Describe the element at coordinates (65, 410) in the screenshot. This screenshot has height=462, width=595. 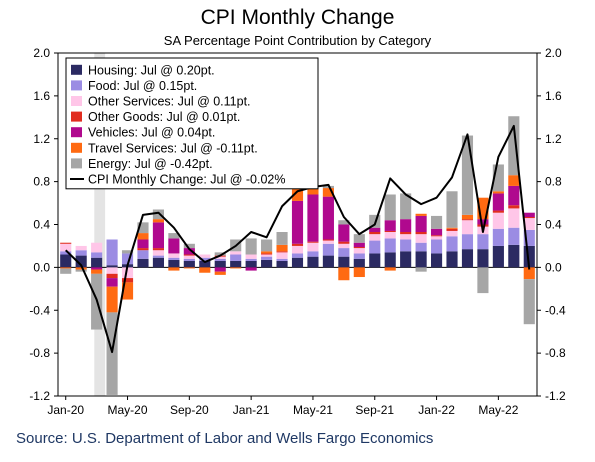
I see `x-tick-label: Jan-20` at that location.